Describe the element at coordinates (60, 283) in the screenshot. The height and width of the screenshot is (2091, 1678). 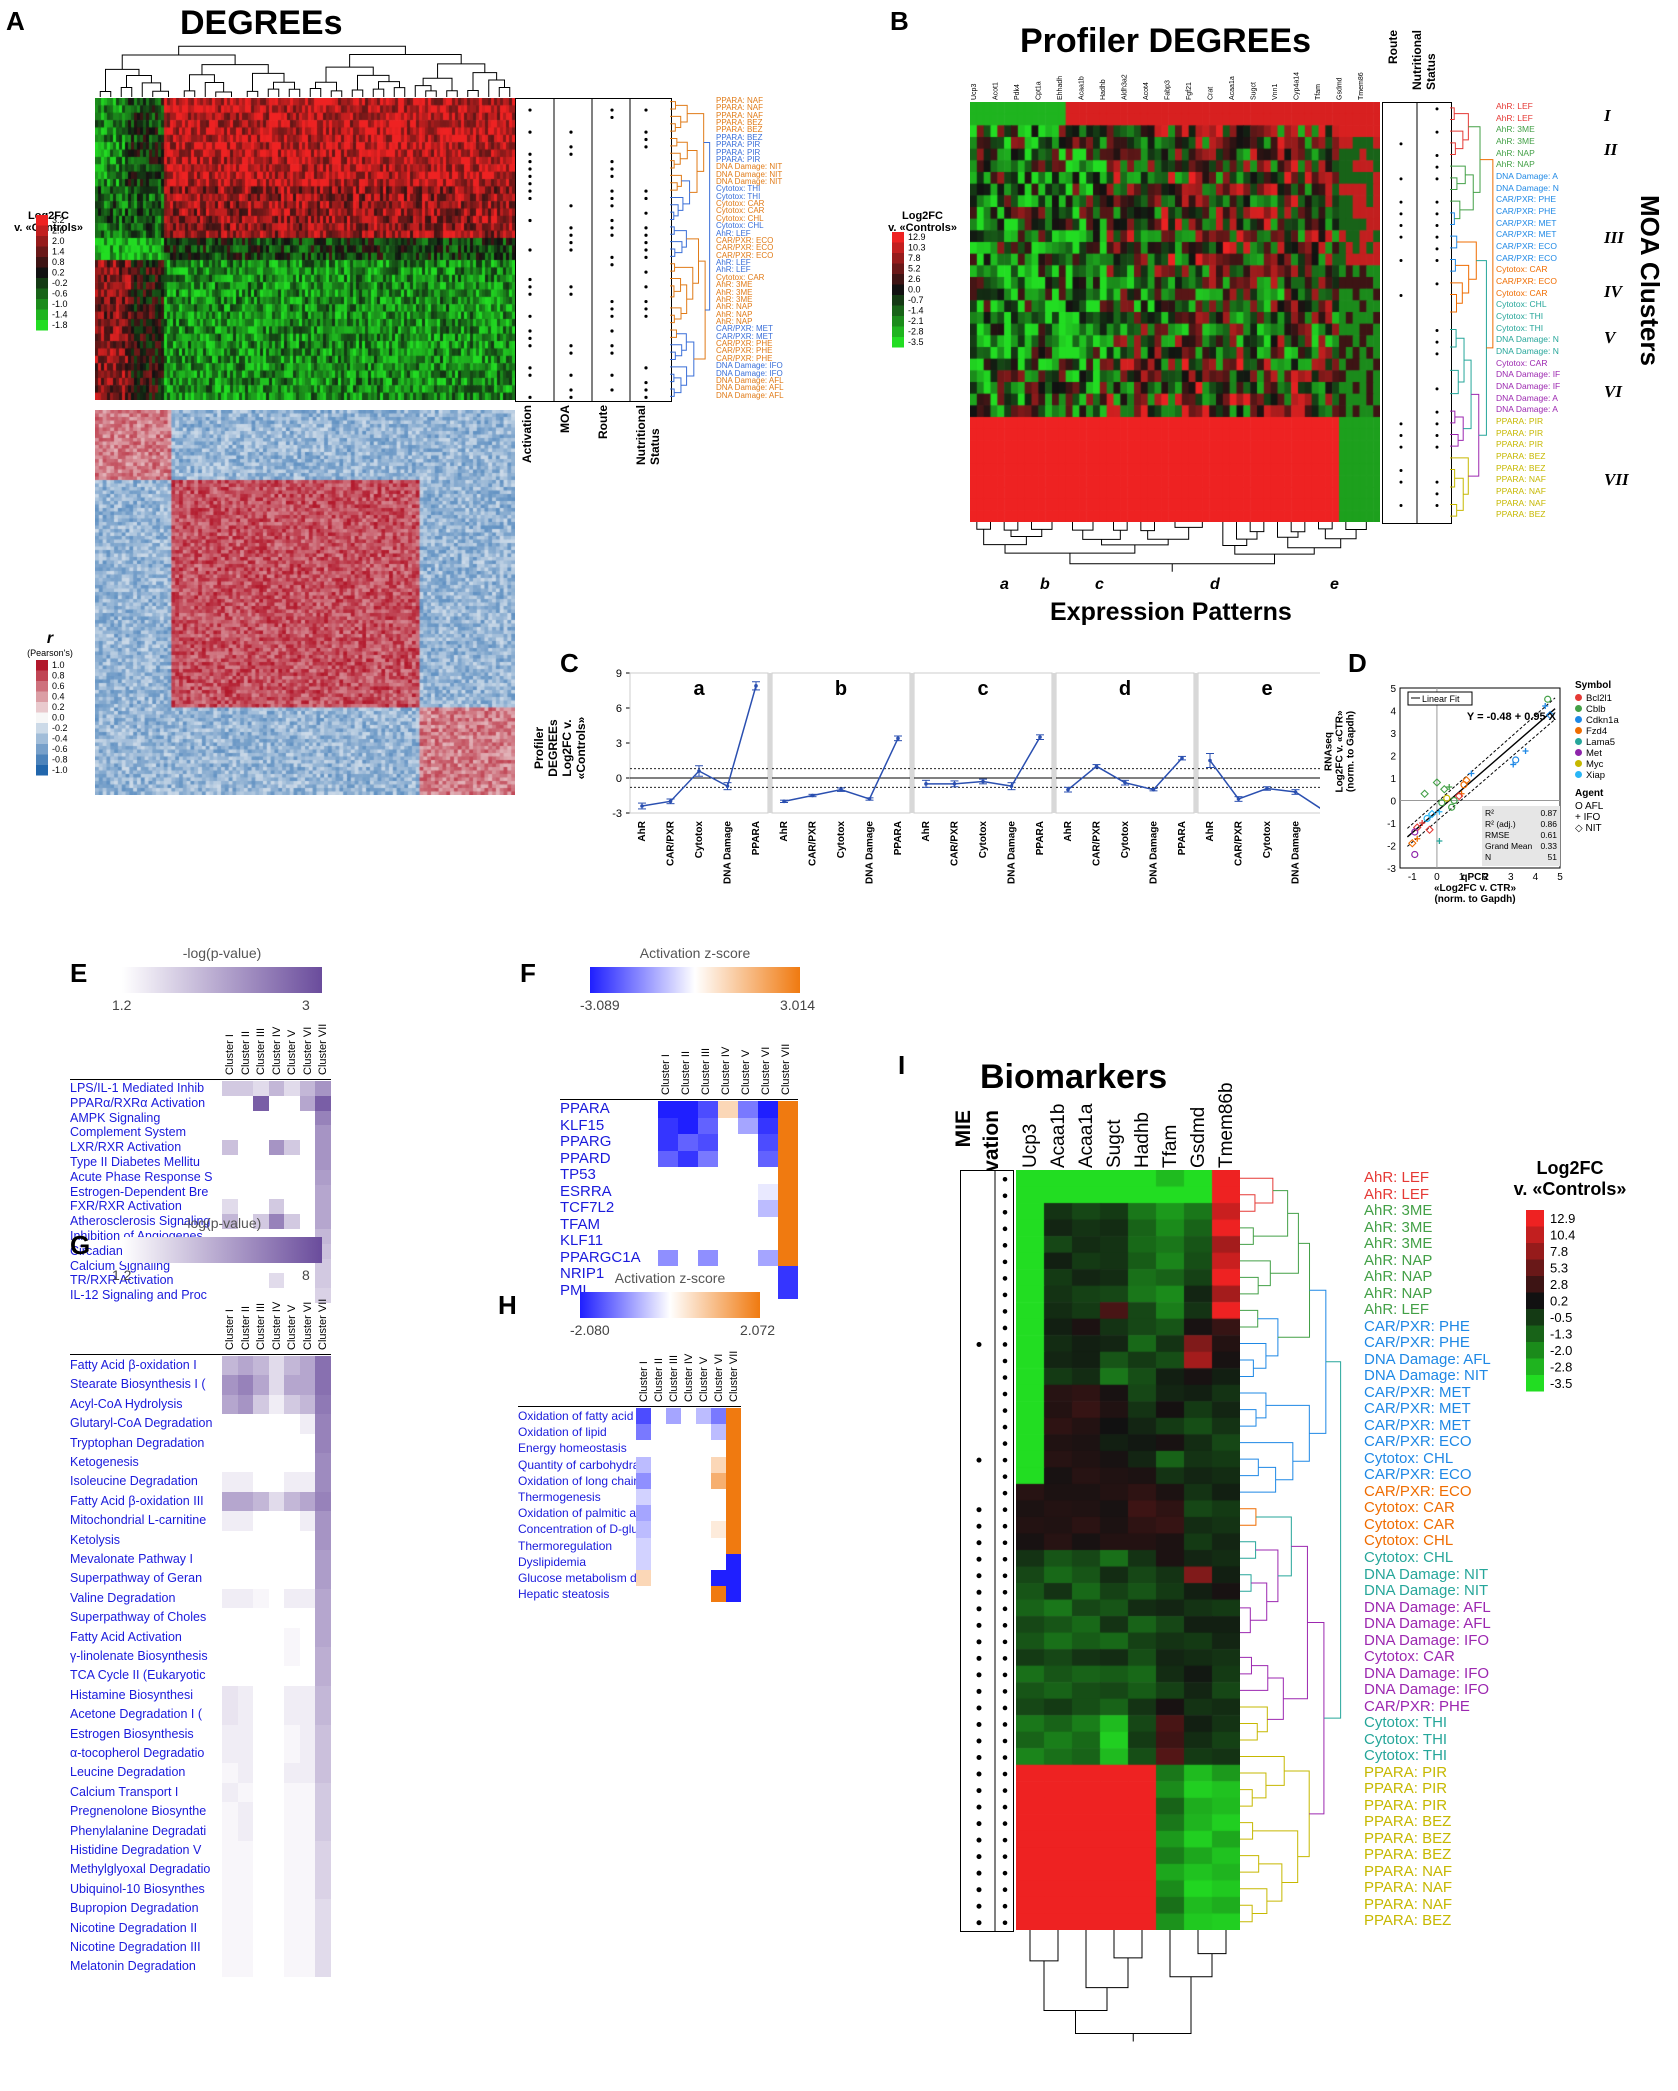
I see `legend-tick: -0.2` at that location.